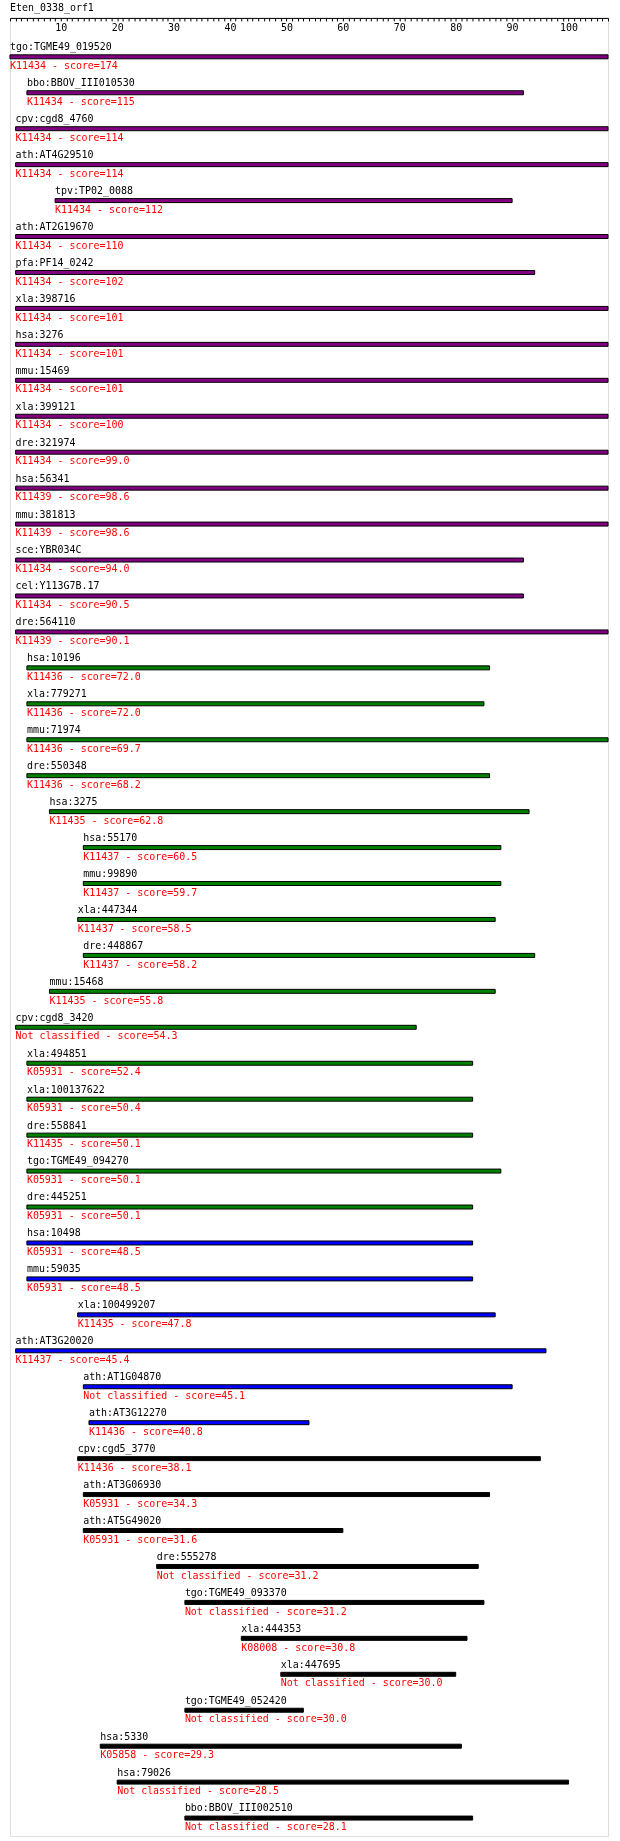 This screenshot has height=1841, width=620. I want to click on y-tick-label: hsa:5330, so click(124, 1736).